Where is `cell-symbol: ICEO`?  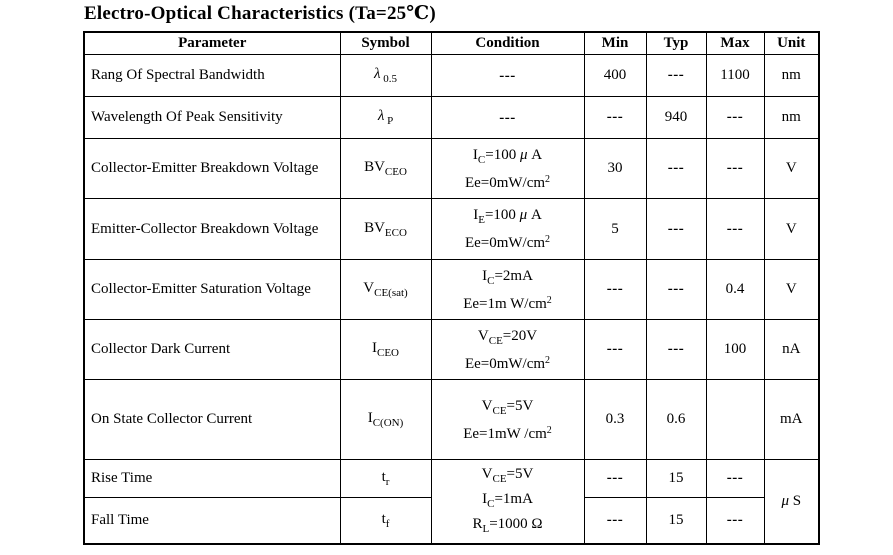
cell-symbol: ICEO is located at coordinates (385, 349).